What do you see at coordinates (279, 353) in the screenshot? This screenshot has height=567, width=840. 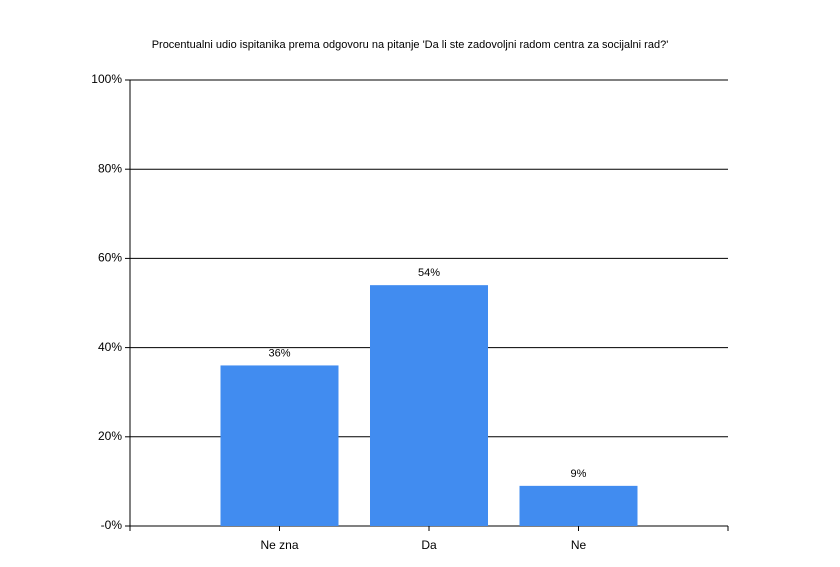 I see `value-label: 36%` at bounding box center [279, 353].